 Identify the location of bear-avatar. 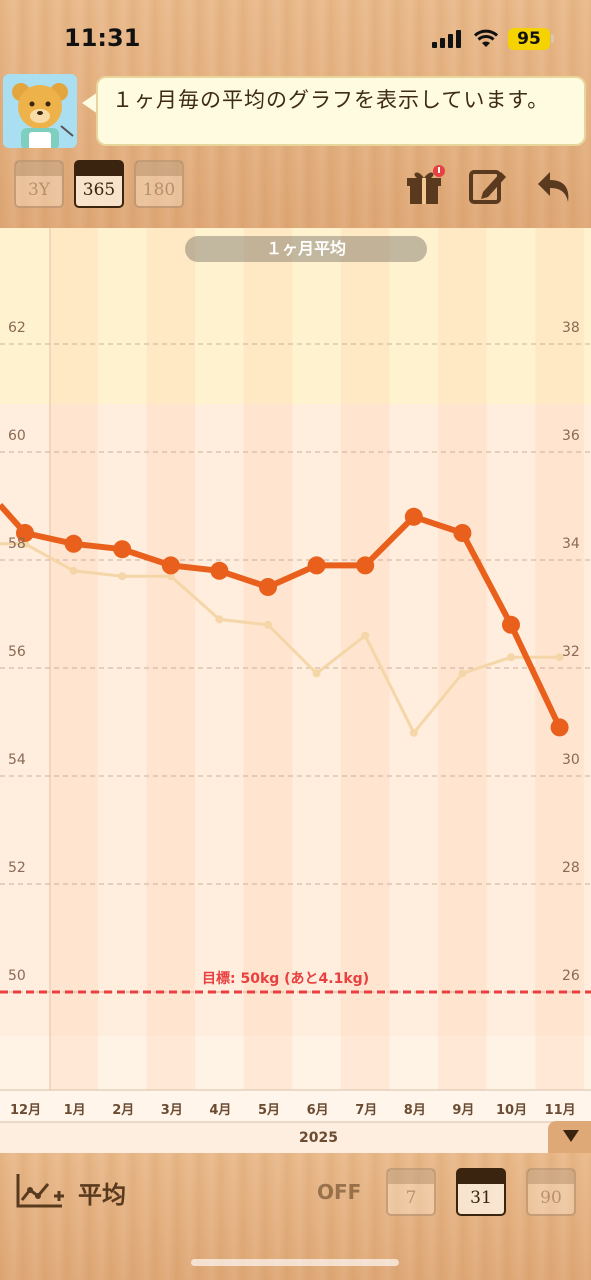
(40, 111).